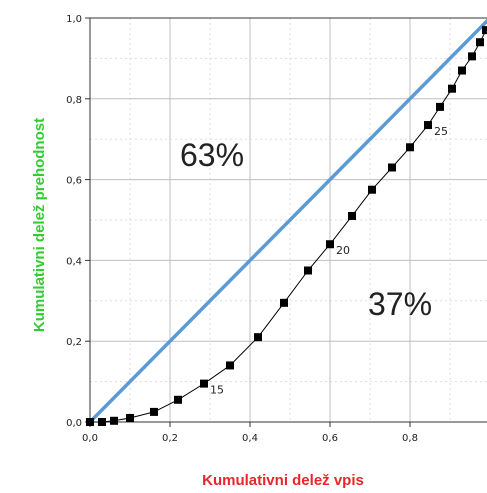  Describe the element at coordinates (400, 304) in the screenshot. I see `lower-area-percent: 37%` at that location.